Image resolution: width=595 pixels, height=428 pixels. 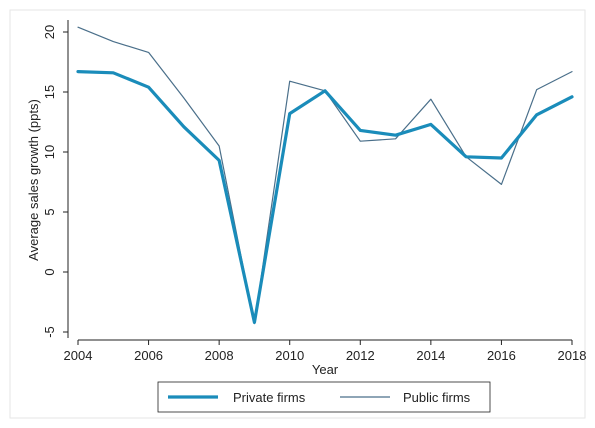 What do you see at coordinates (289, 355) in the screenshot?
I see `x-tick-label: 2010` at bounding box center [289, 355].